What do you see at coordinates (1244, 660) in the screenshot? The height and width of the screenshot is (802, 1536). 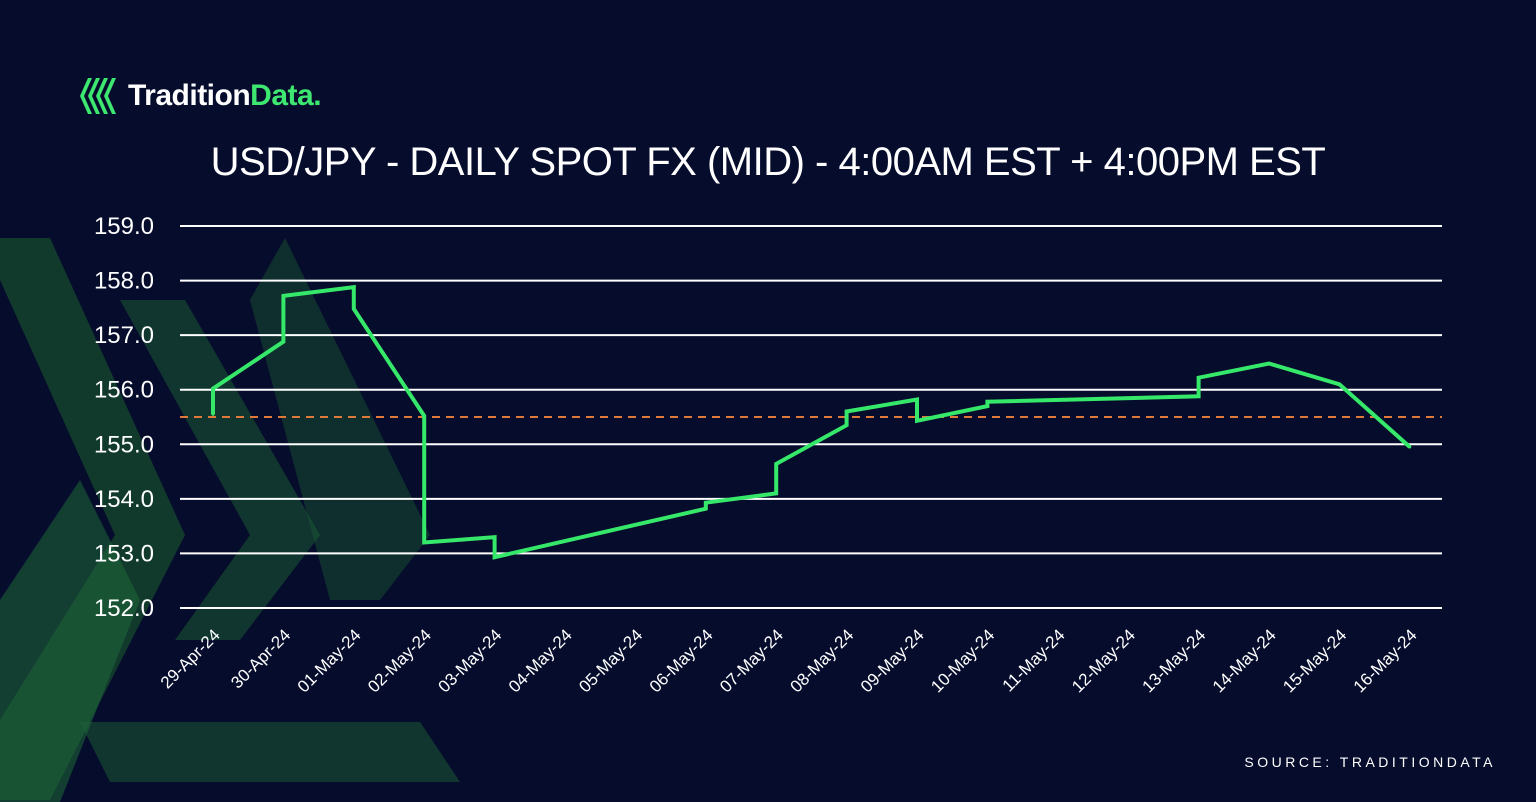 I see `x-tick-label: 14-May-24` at bounding box center [1244, 660].